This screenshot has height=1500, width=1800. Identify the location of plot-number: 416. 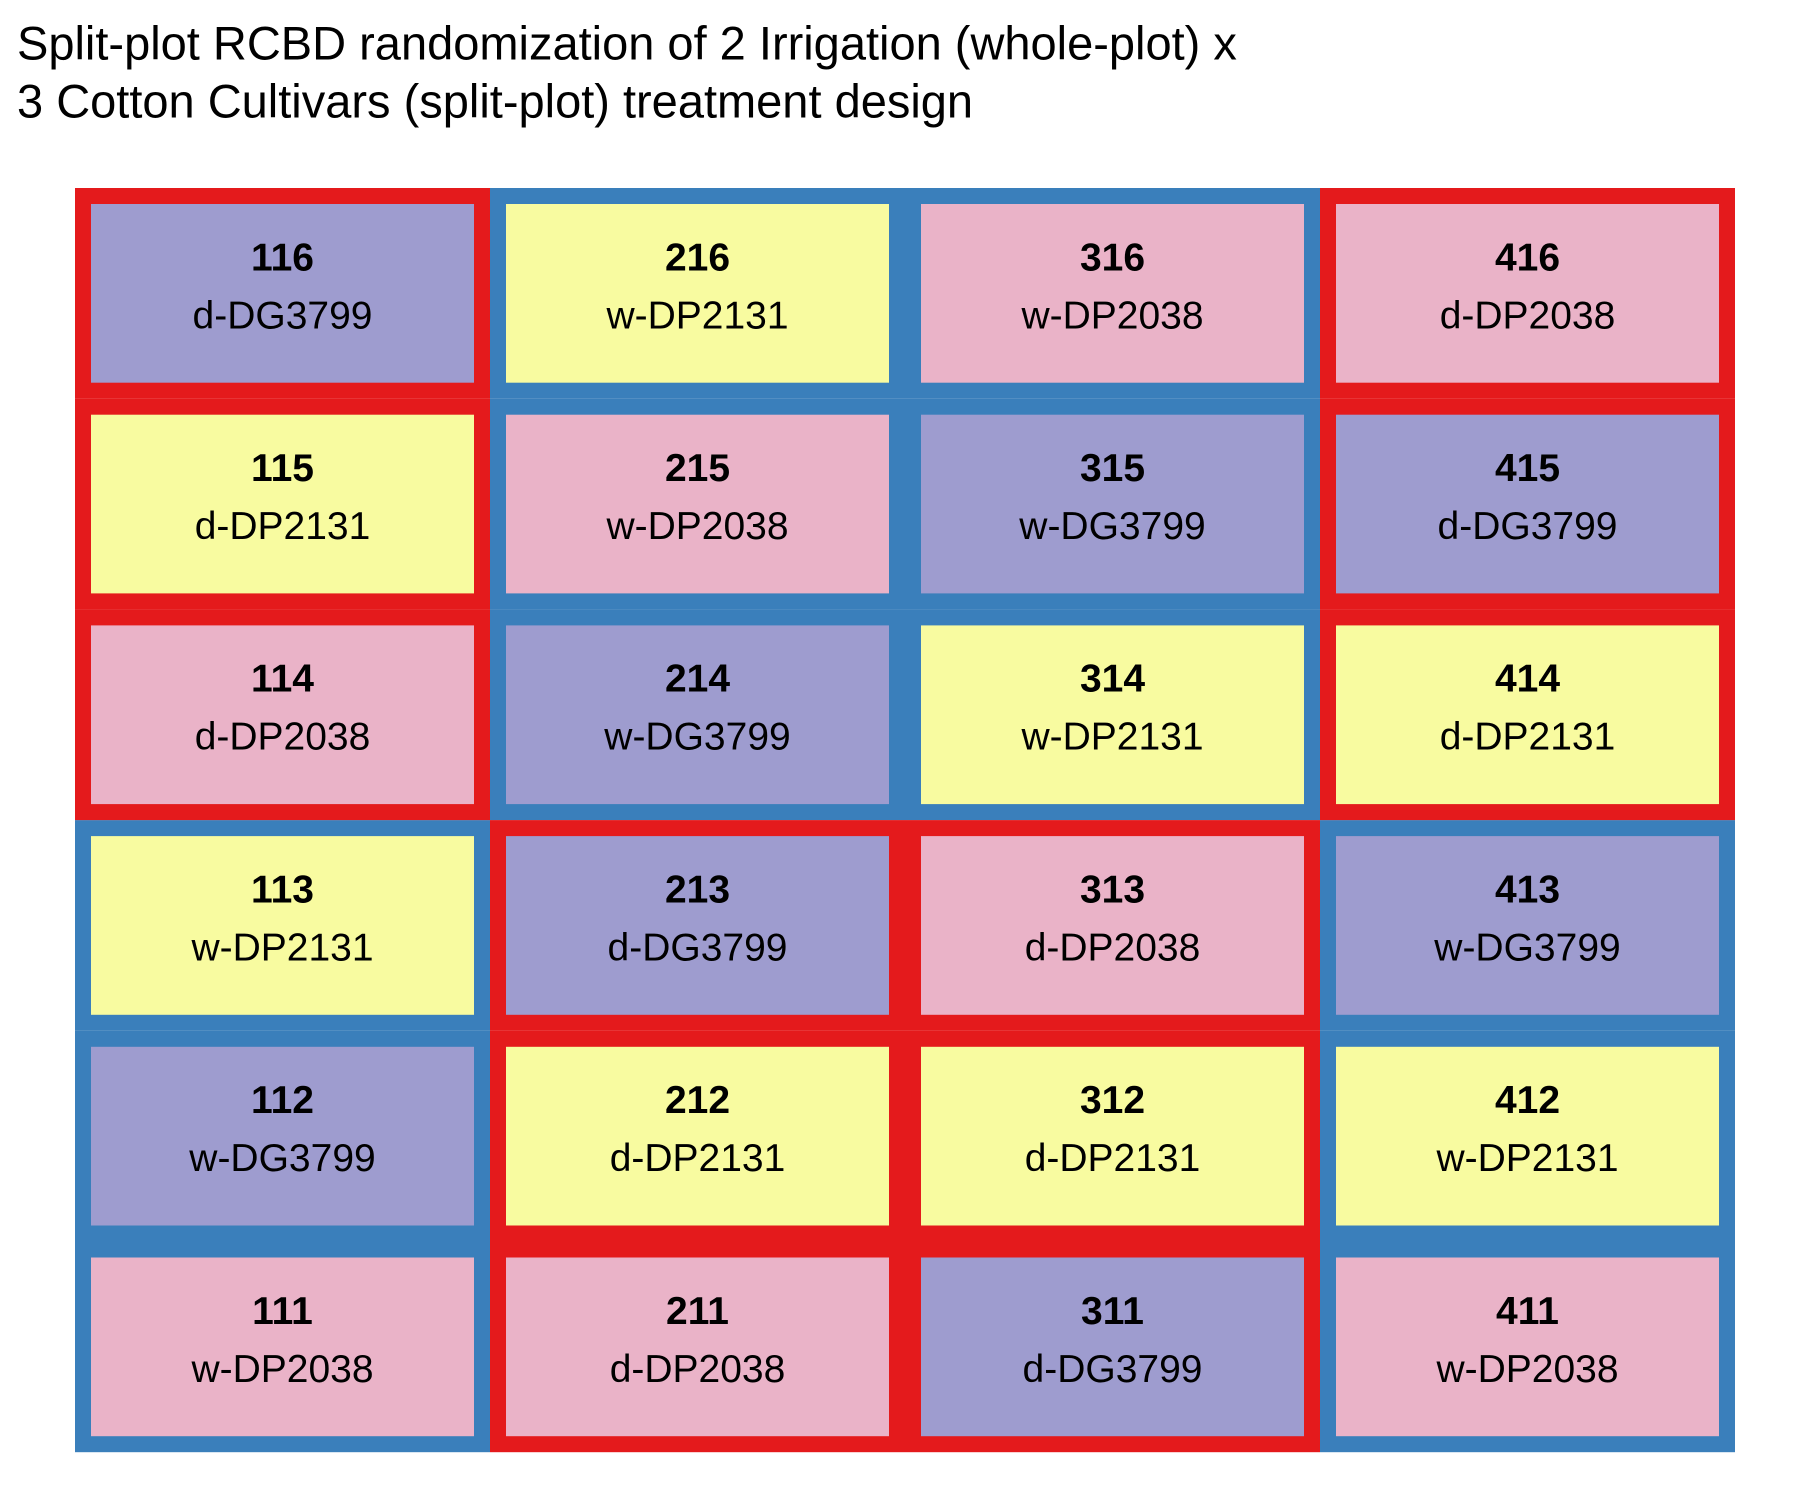
(1527, 257).